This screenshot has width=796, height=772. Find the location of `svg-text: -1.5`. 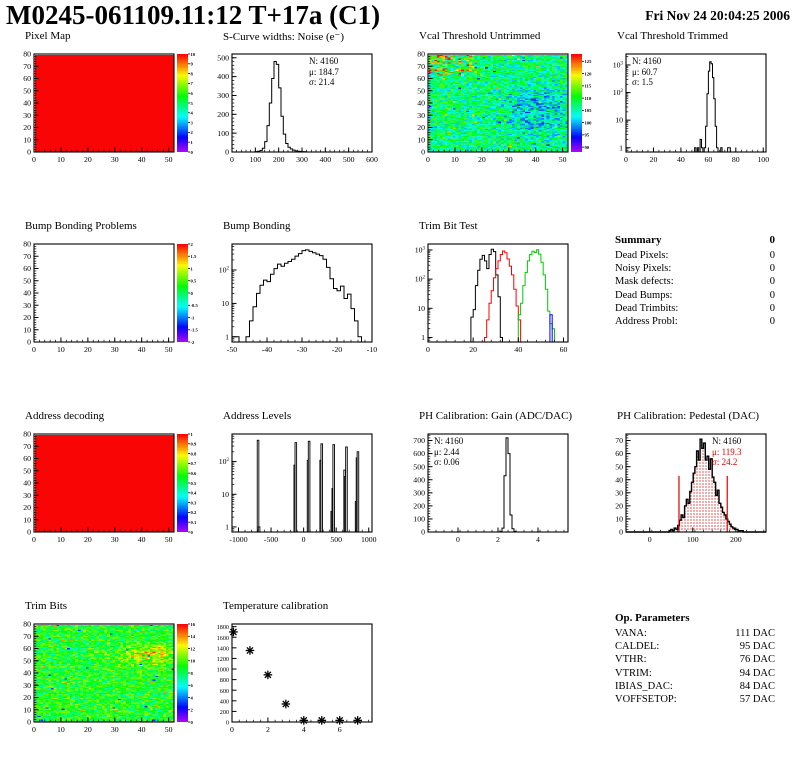

svg-text: -1.5 is located at coordinates (195, 330).